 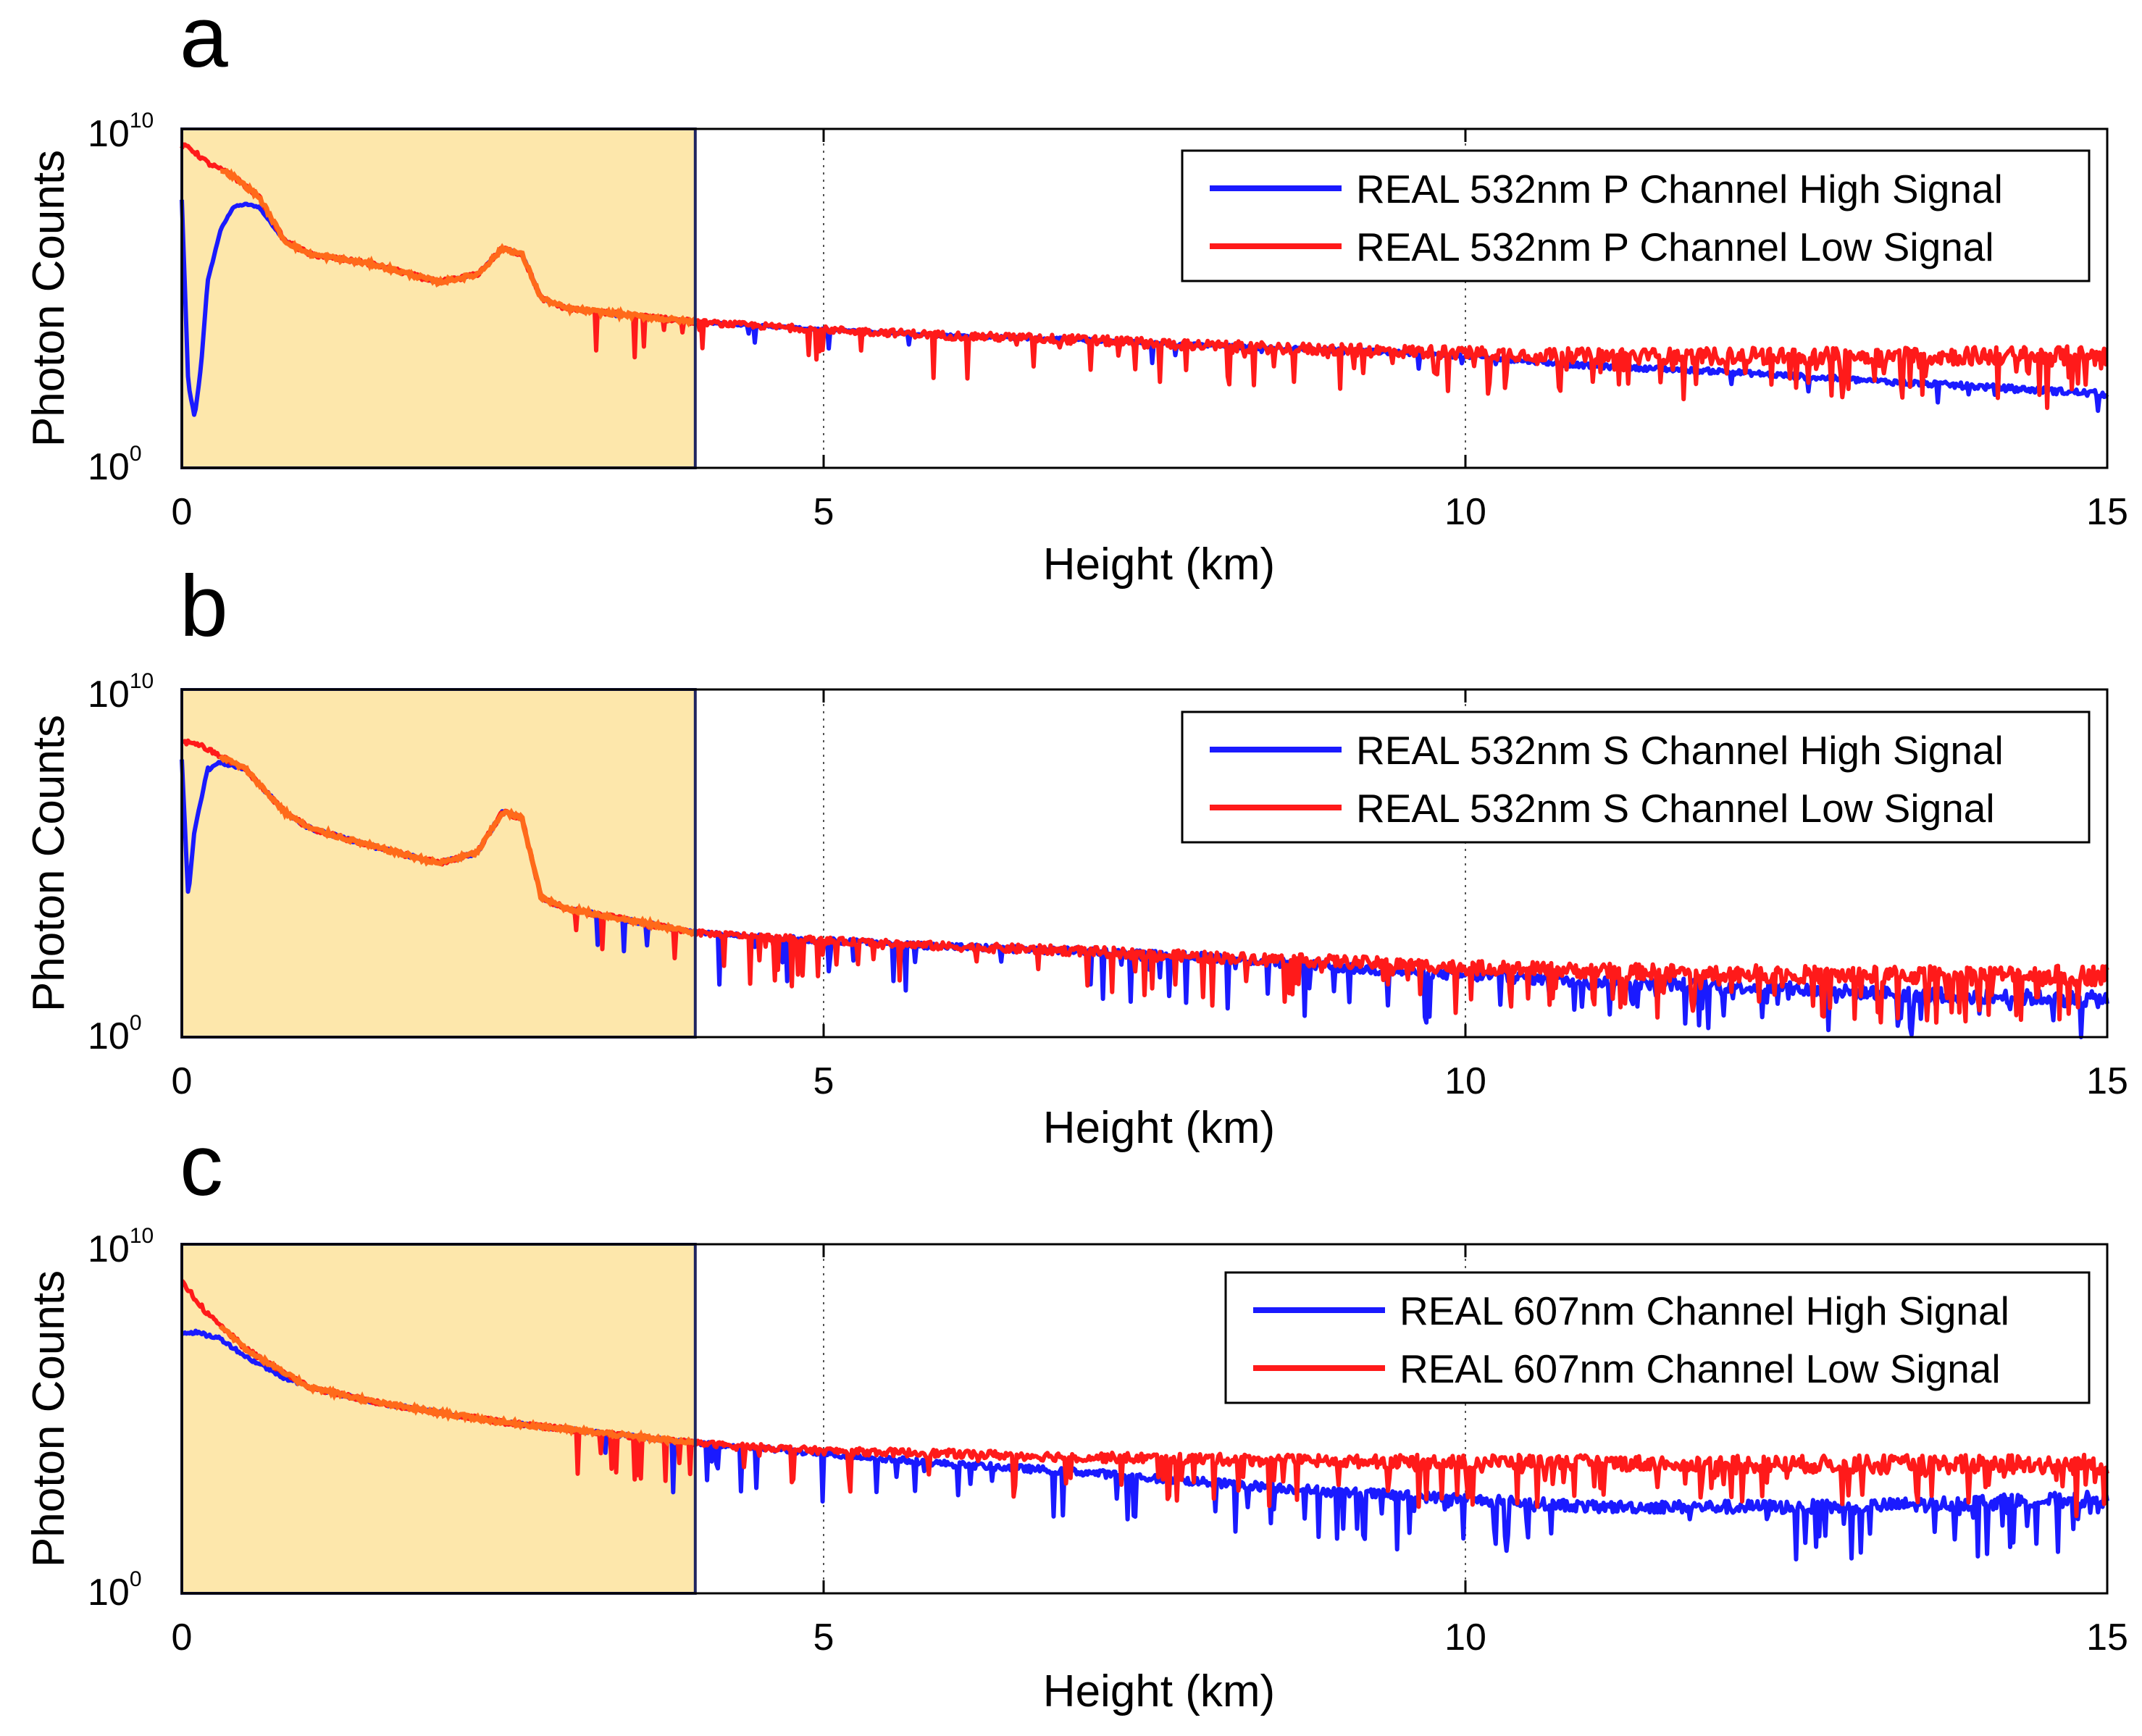 I want to click on panel-letter: b, so click(x=204, y=606).